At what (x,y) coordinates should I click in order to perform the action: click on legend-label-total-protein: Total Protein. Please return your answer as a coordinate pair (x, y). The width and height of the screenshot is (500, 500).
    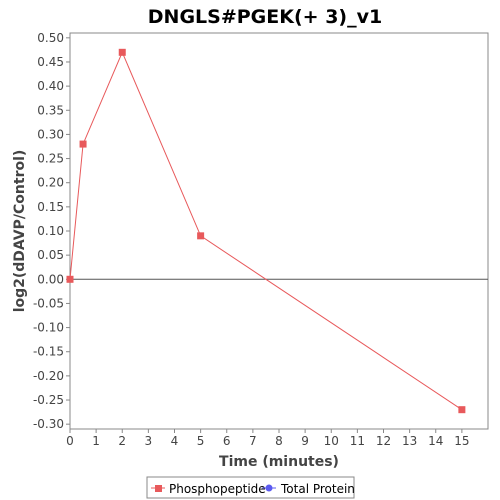
    Looking at the image, I should click on (317, 489).